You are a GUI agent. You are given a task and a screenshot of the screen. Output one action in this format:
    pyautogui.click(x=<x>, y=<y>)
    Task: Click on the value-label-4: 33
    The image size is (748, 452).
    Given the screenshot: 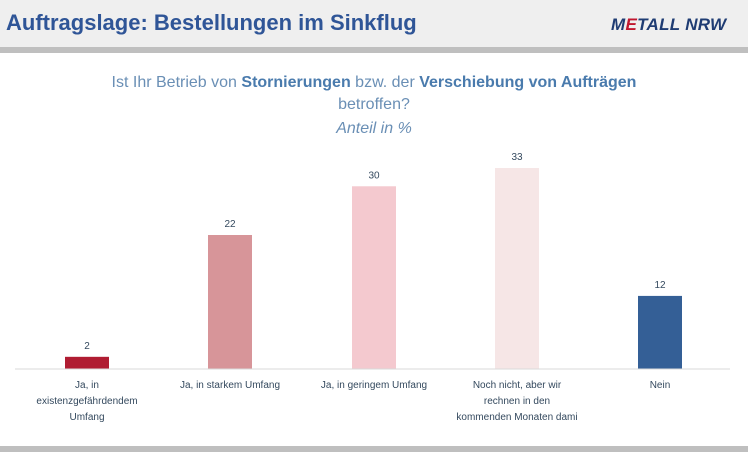 What is the action you would take?
    pyautogui.click(x=517, y=157)
    